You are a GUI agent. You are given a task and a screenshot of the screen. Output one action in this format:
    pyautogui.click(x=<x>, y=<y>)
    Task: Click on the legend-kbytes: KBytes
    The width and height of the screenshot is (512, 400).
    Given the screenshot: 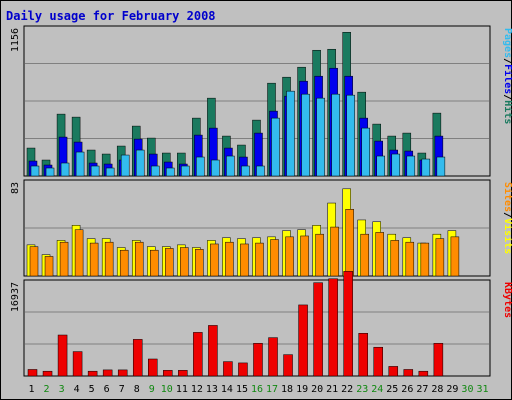 What is the action you would take?
    pyautogui.click(x=507, y=300)
    